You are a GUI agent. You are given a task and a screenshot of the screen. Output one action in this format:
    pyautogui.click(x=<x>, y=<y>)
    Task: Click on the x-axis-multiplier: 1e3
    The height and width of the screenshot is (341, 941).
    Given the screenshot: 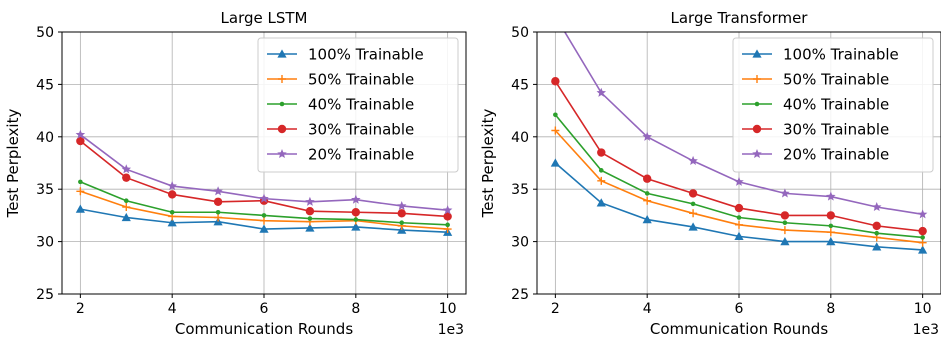 What is the action you would take?
    pyautogui.click(x=926, y=330)
    